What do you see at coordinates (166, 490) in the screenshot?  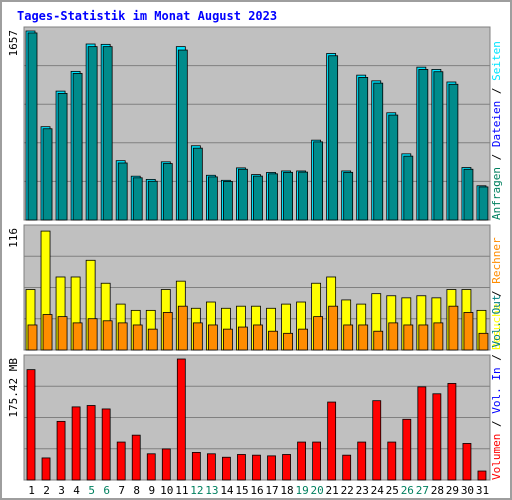 I see `x-tick-label-day-10: 10` at bounding box center [166, 490].